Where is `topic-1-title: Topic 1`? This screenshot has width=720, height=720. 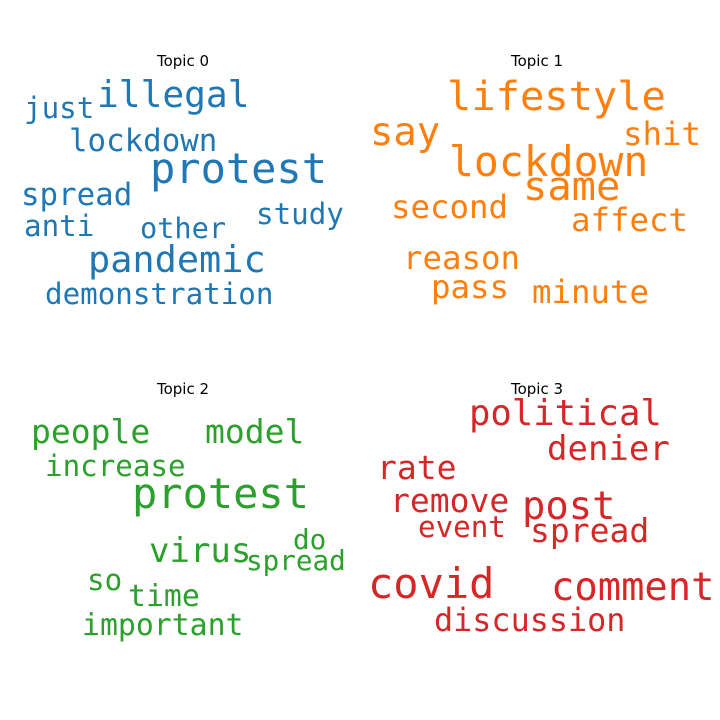 topic-1-title: Topic 1 is located at coordinates (536, 61).